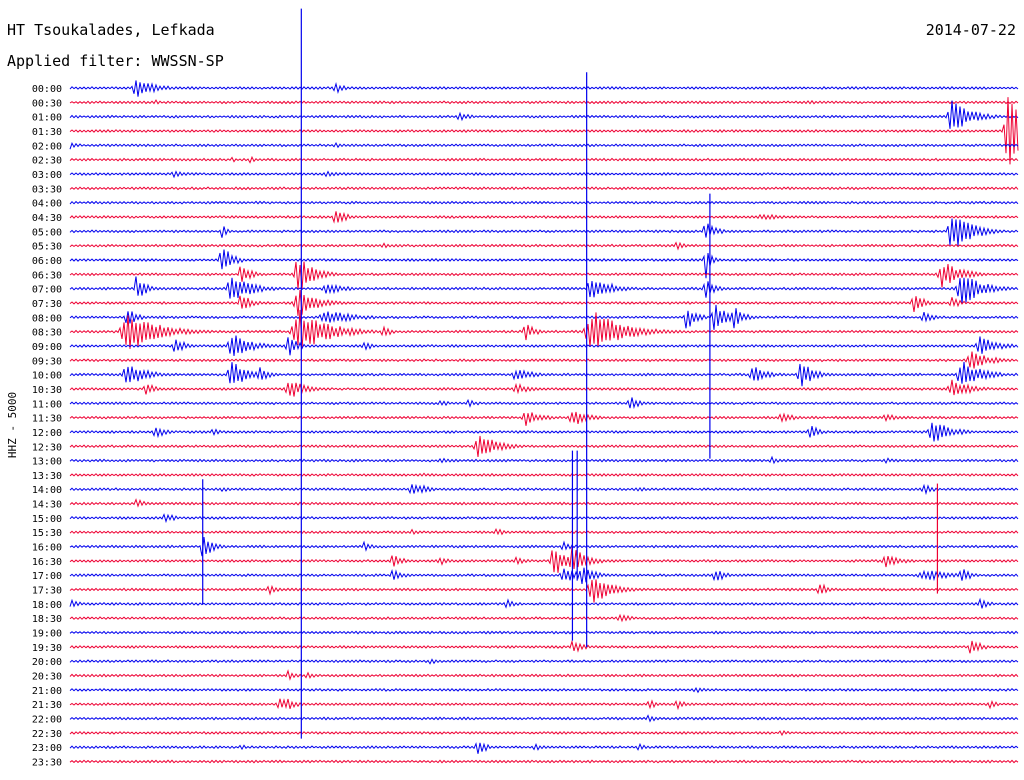 This screenshot has width=1024, height=780. I want to click on row-time-label: 20:00, so click(47, 662).